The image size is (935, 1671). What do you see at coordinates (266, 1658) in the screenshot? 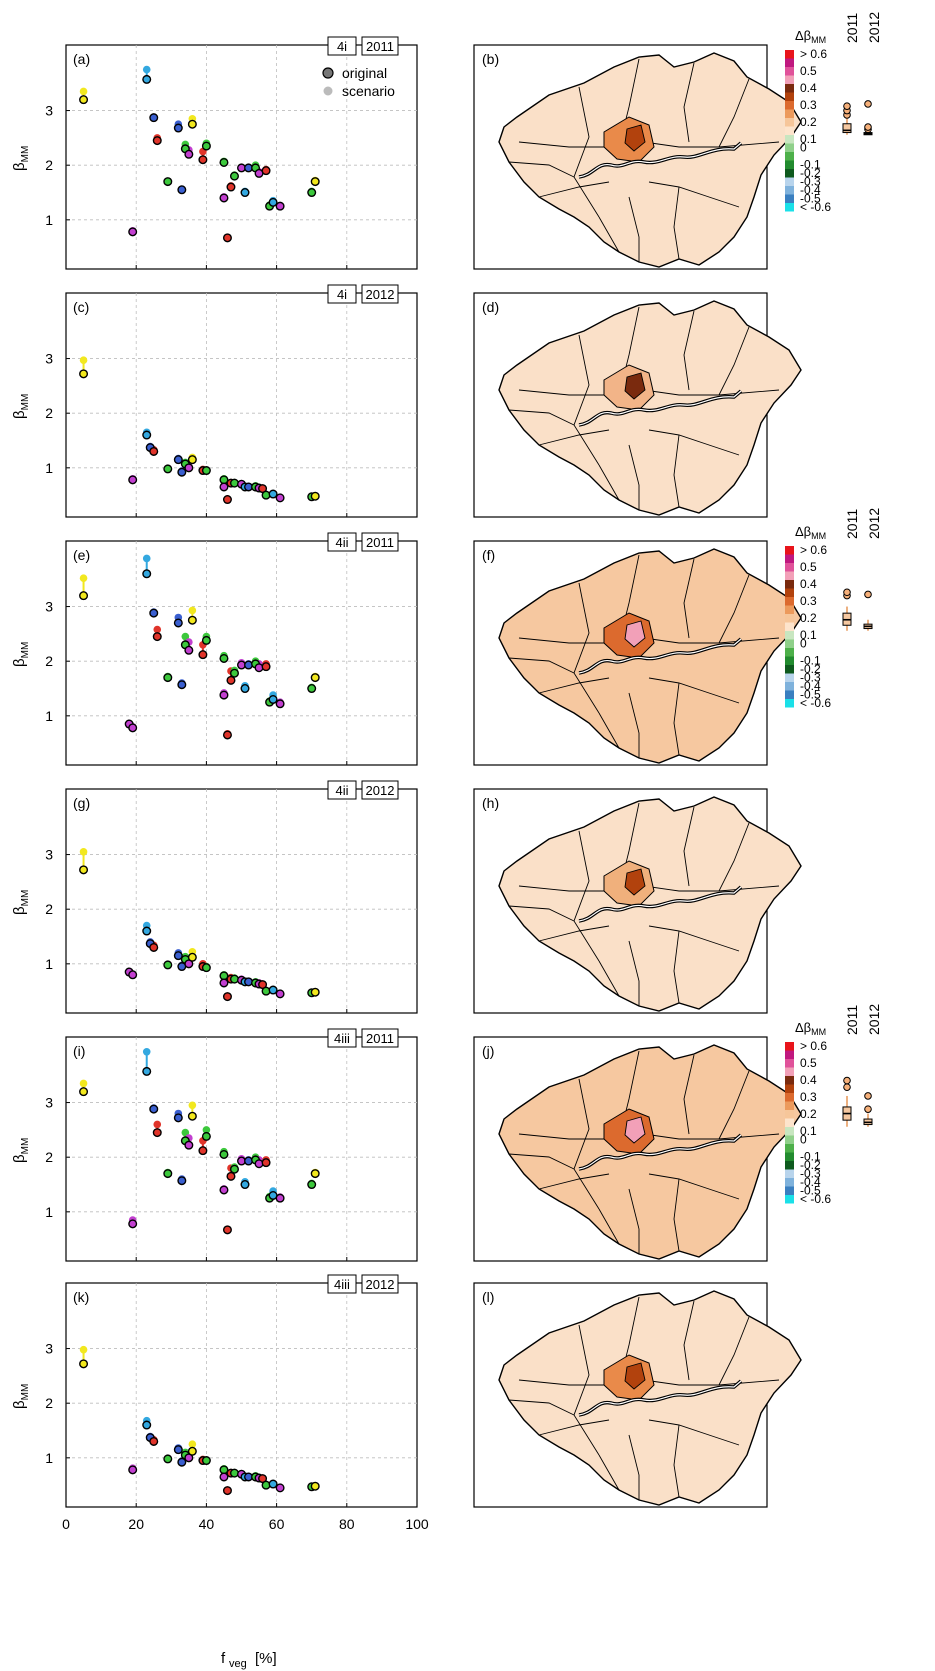
I see `x-axis-label-unit: [%]` at bounding box center [266, 1658].